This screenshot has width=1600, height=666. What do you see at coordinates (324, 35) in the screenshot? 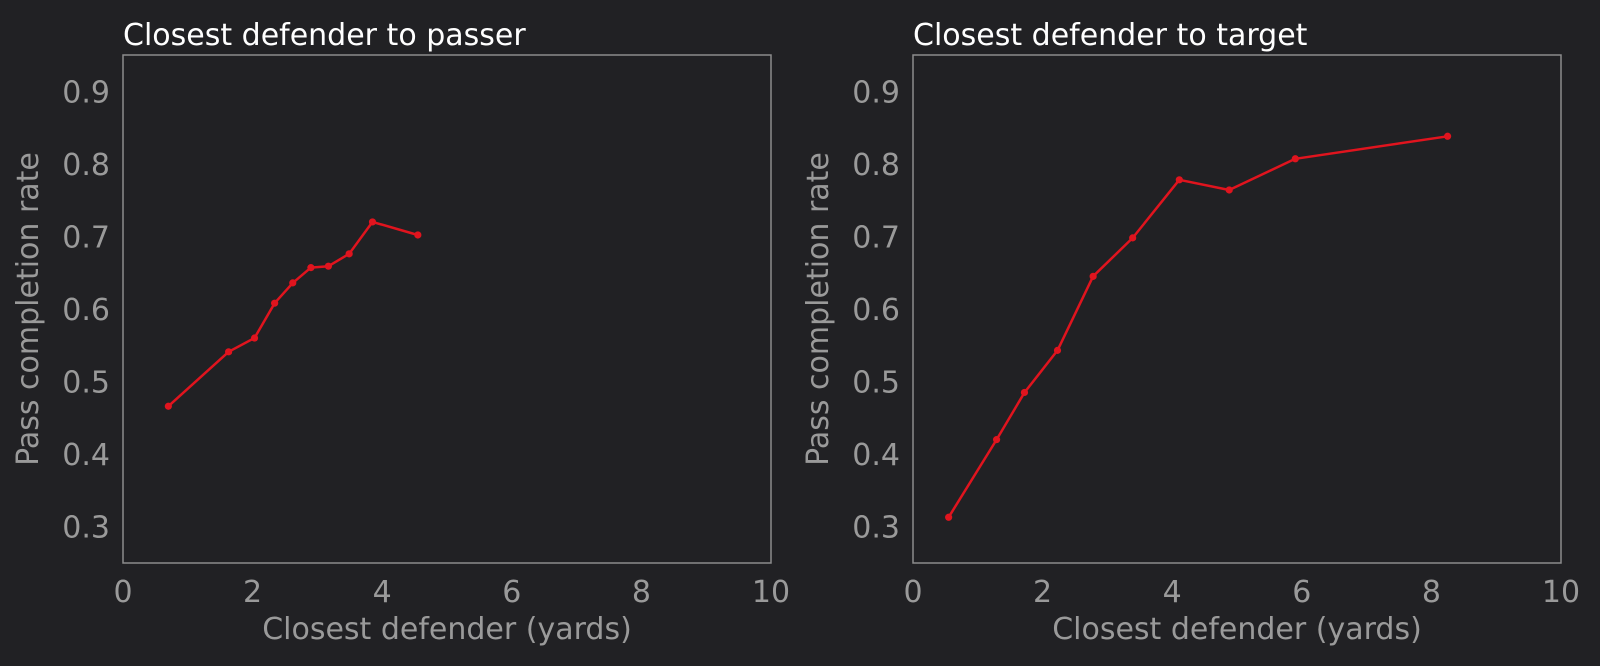
I see `chart-title: Closest defender to passer` at bounding box center [324, 35].